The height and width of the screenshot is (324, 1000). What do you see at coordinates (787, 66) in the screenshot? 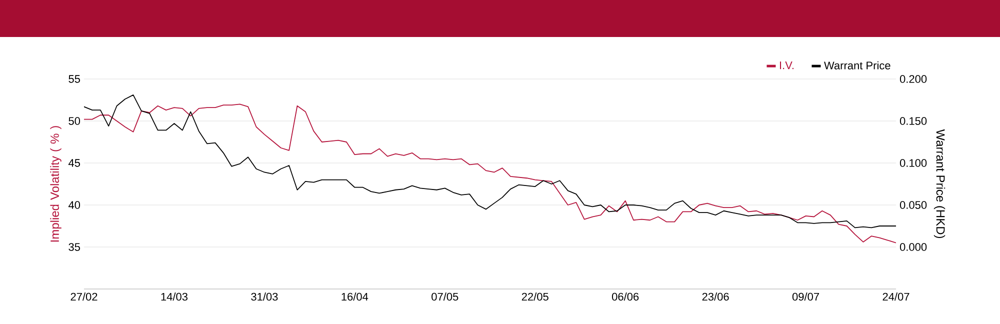
I see `legend-label: I.V.` at bounding box center [787, 66].